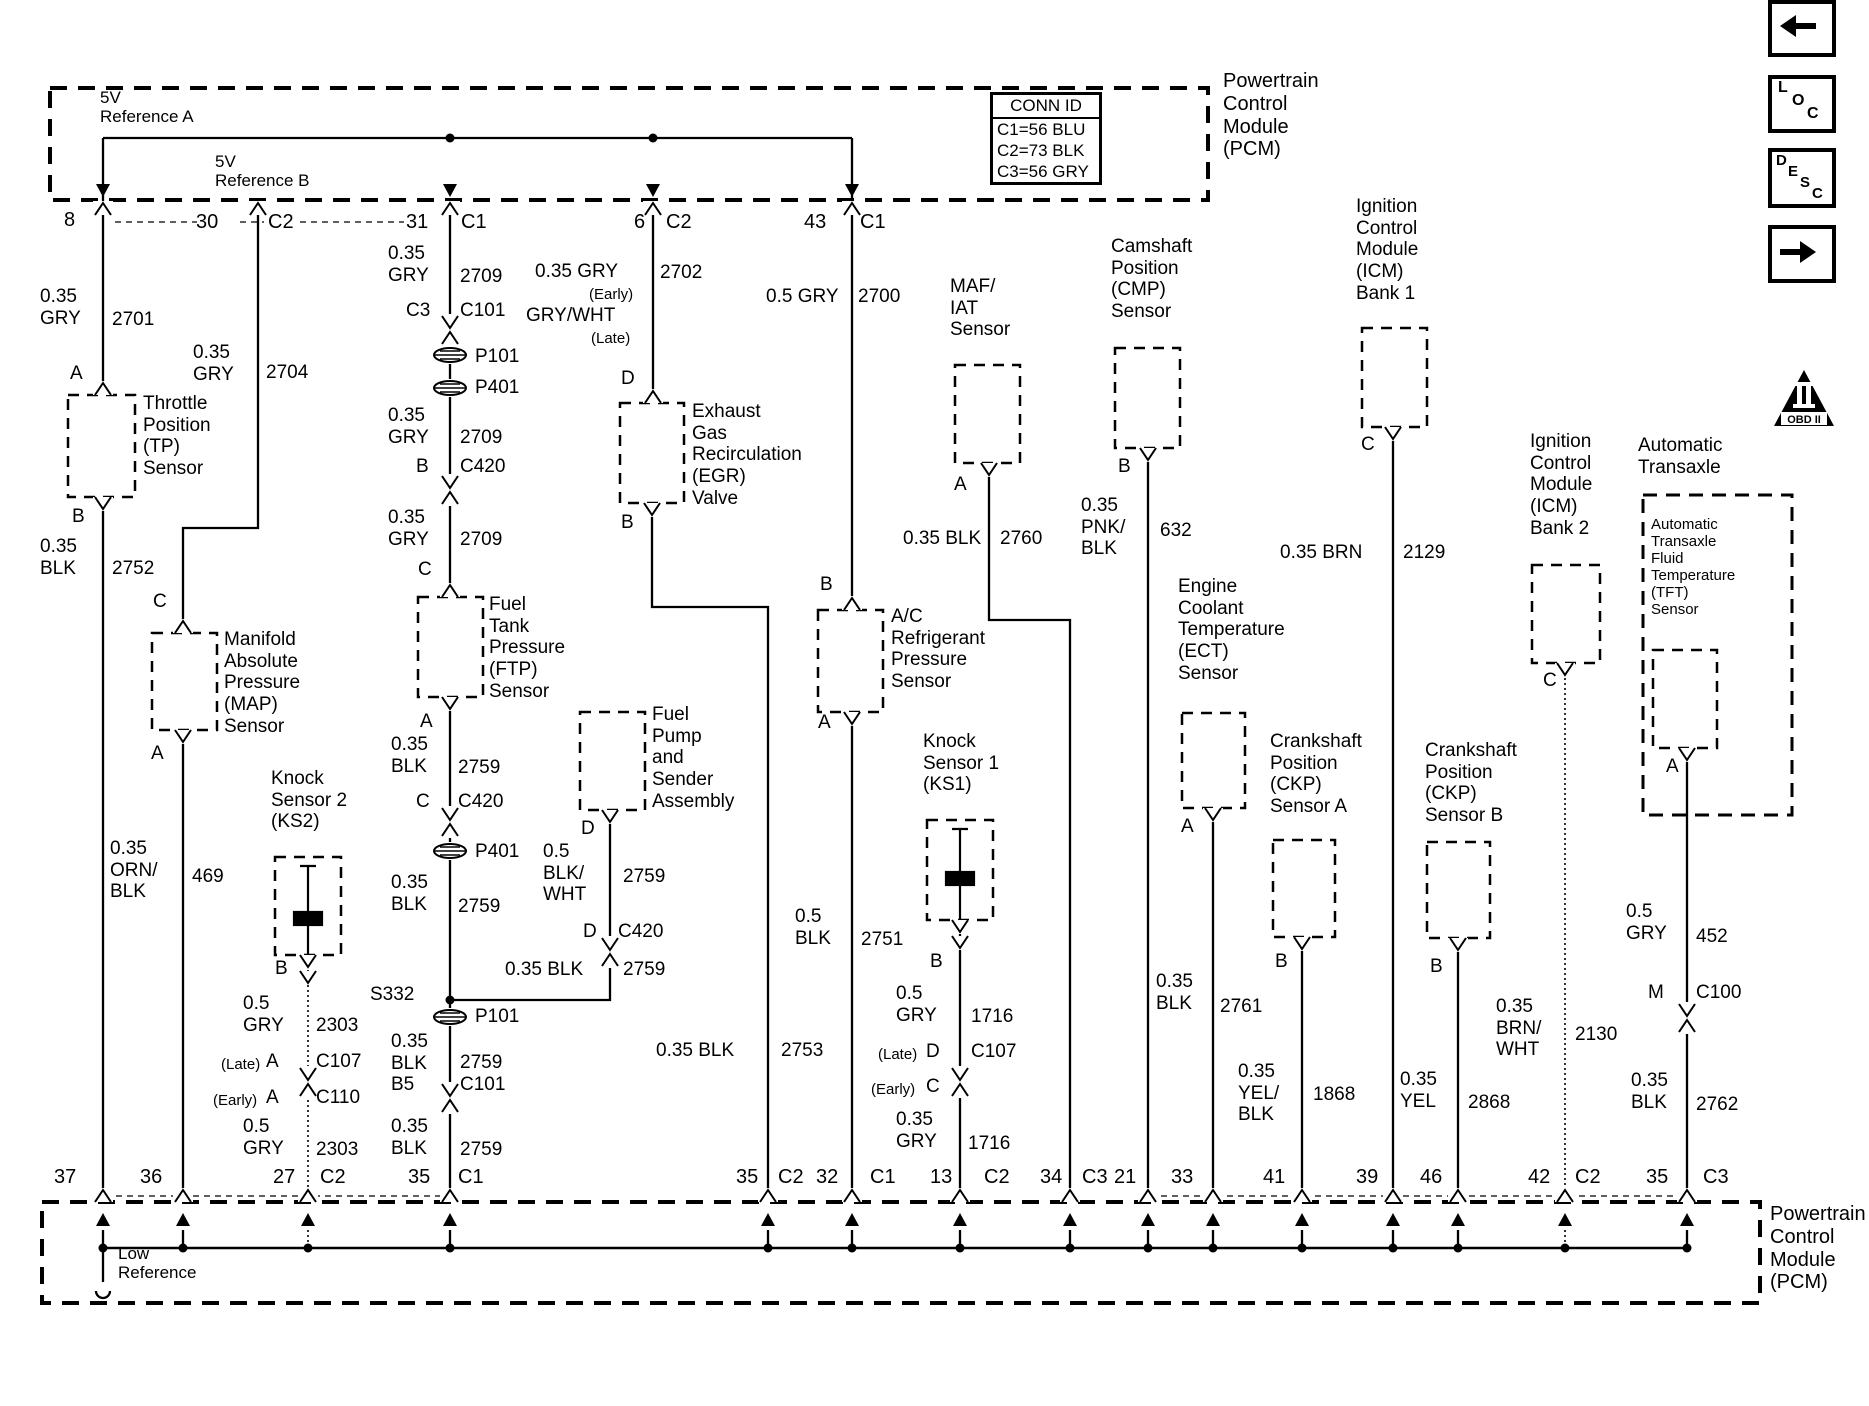 Image resolution: width=1869 pixels, height=1406 pixels. Describe the element at coordinates (160, 601) in the screenshot. I see `map-term-c: C` at that location.